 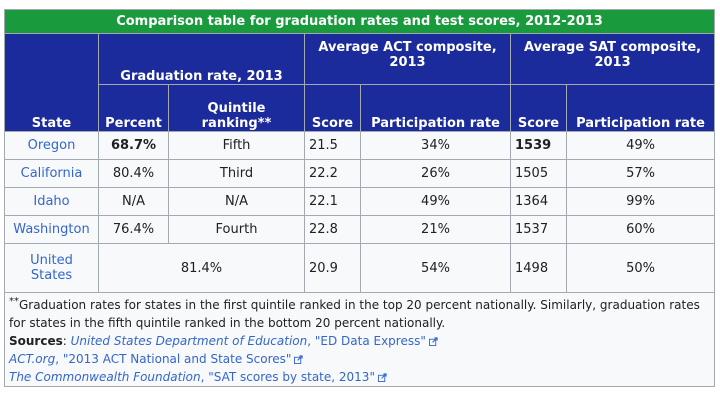 What do you see at coordinates (236, 145) in the screenshot?
I see `cell-quintile: Fifth` at bounding box center [236, 145].